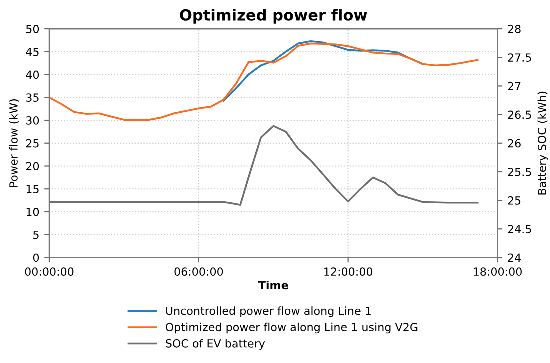  I want to click on y2-tick-label: 27, so click(514, 86).